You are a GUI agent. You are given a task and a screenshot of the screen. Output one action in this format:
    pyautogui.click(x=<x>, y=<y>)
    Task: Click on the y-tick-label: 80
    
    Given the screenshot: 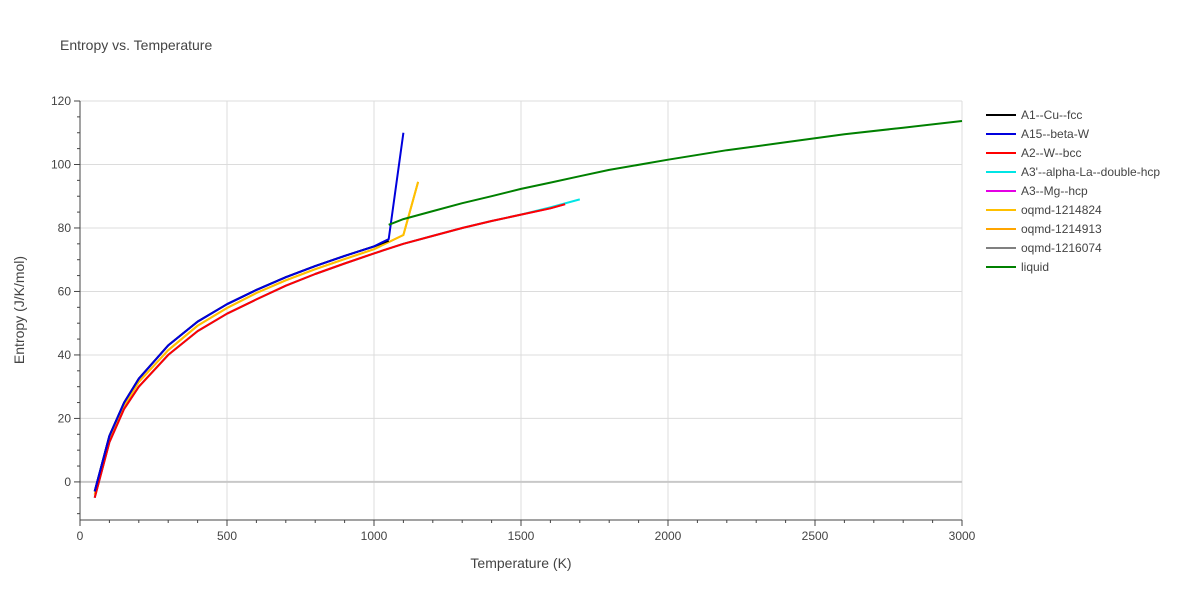 What is the action you would take?
    pyautogui.click(x=65, y=228)
    